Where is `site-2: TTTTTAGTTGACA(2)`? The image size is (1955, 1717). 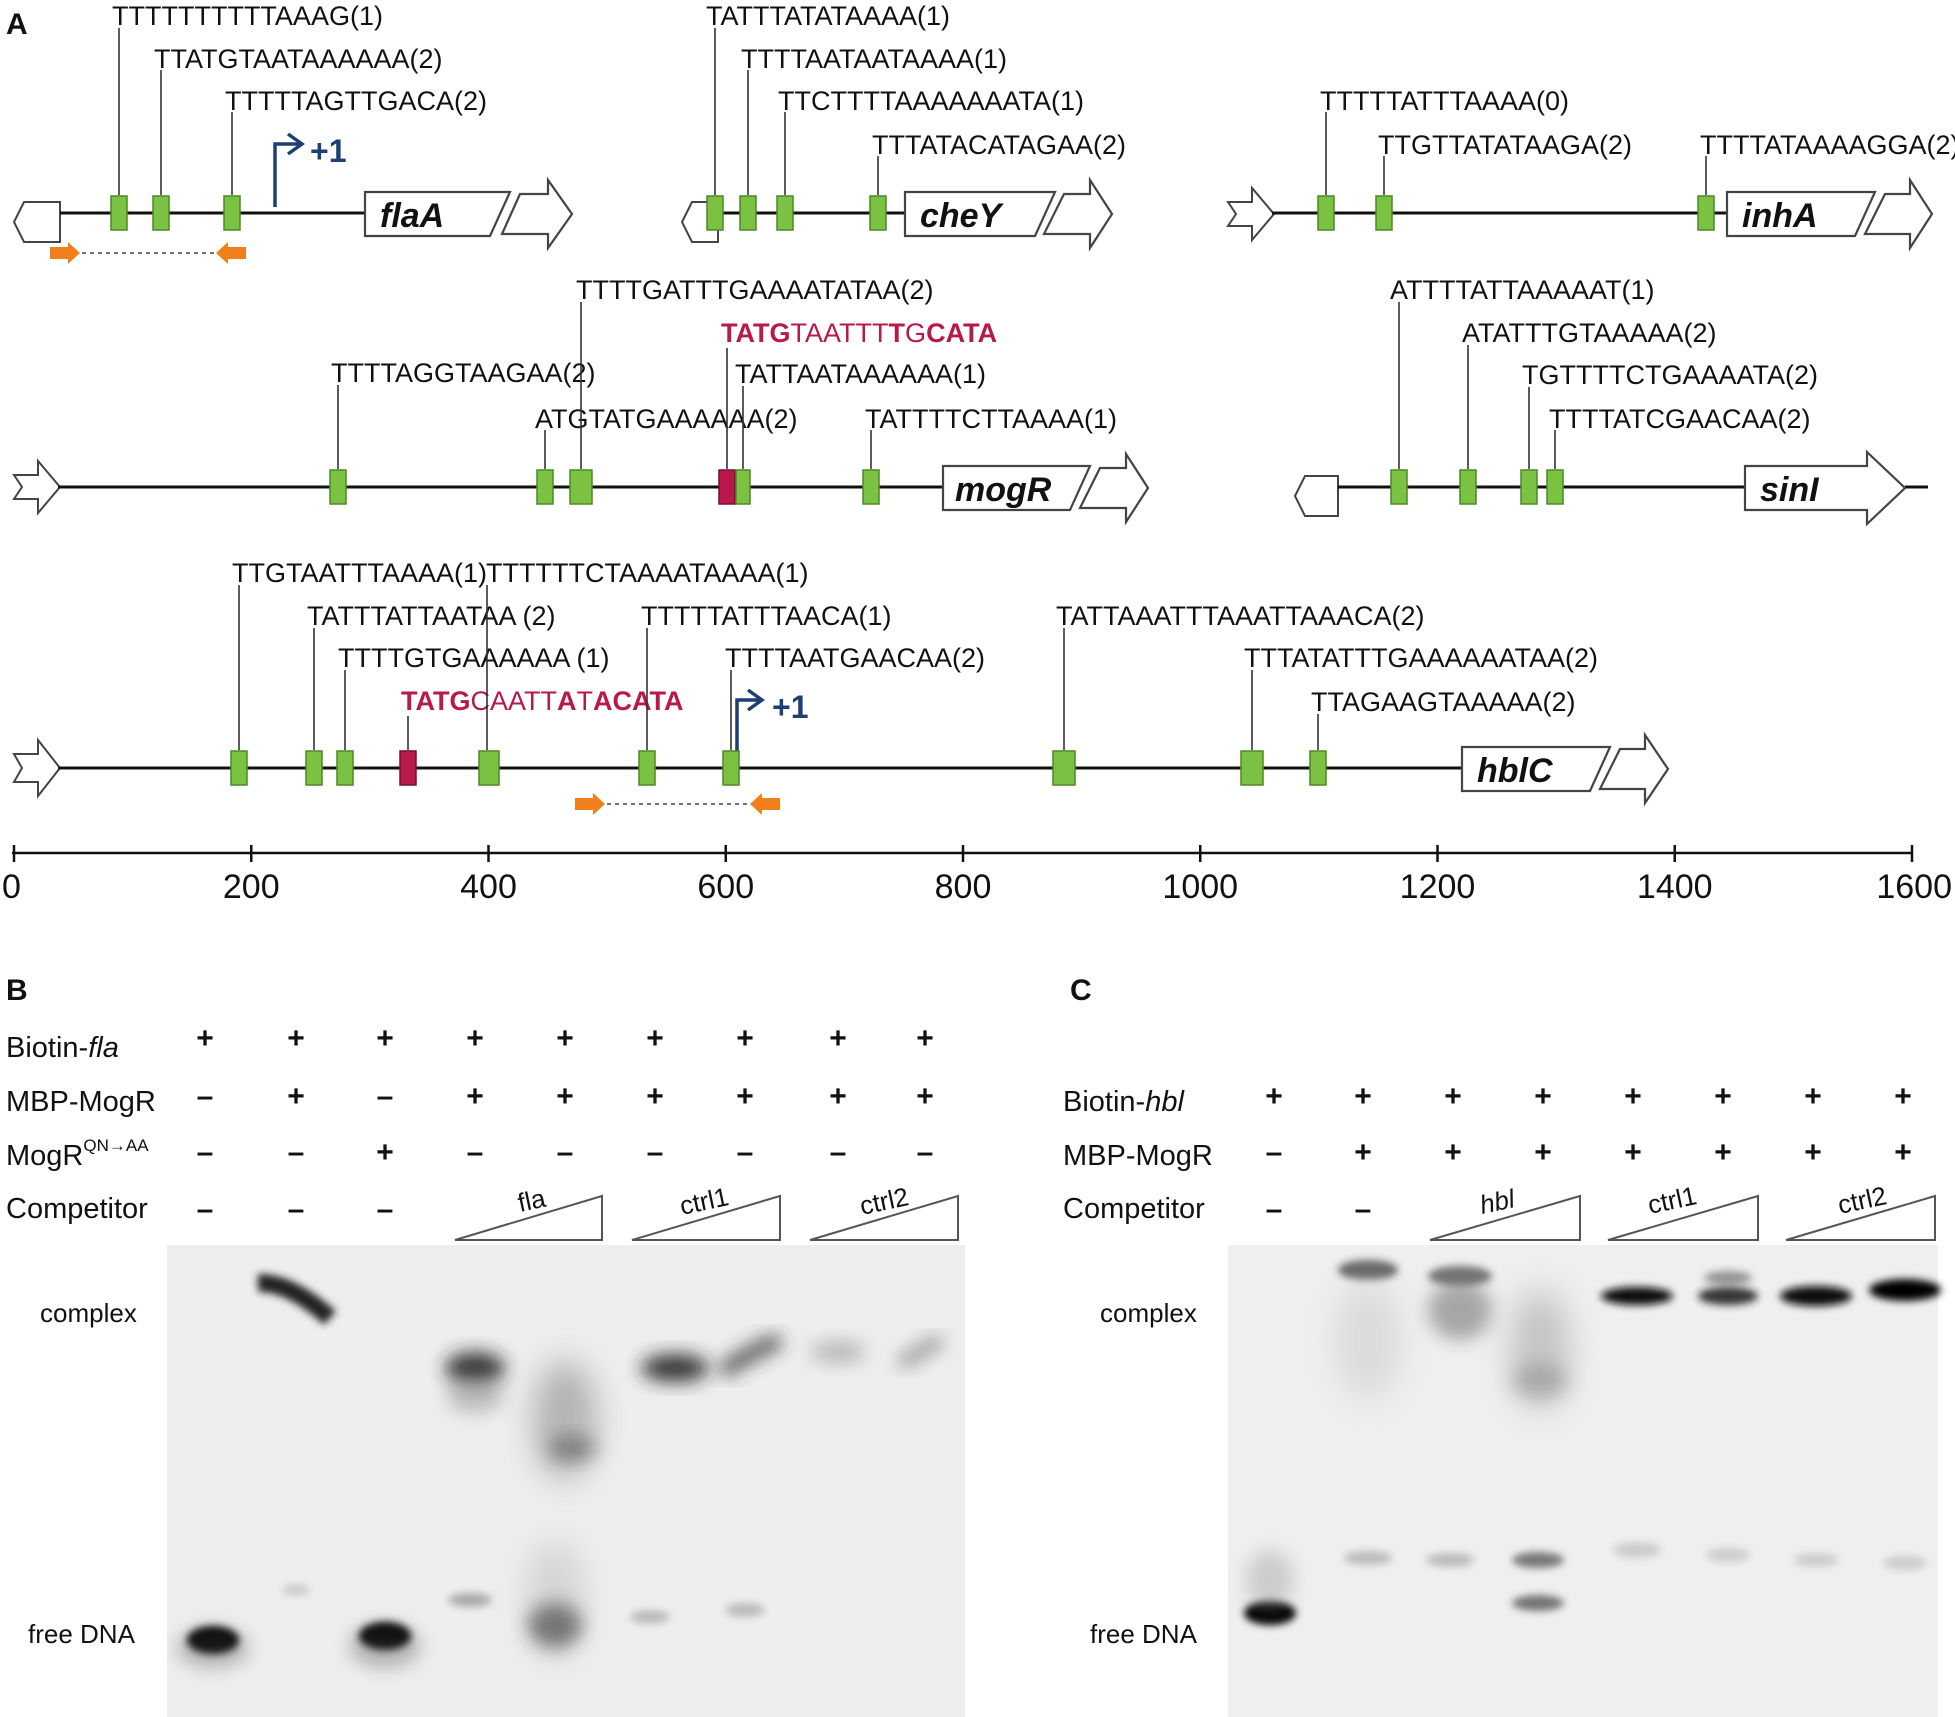
site-2: TTTTTAGTTGACA(2) is located at coordinates (355, 158).